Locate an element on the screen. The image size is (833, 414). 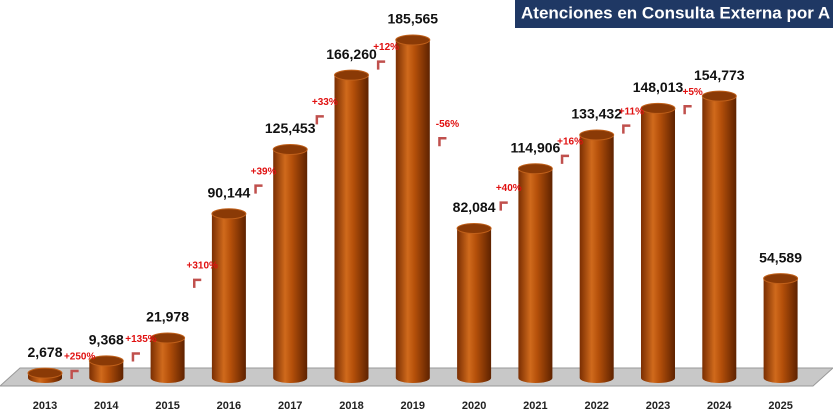
value-label: 2,678 is located at coordinates (44, 352).